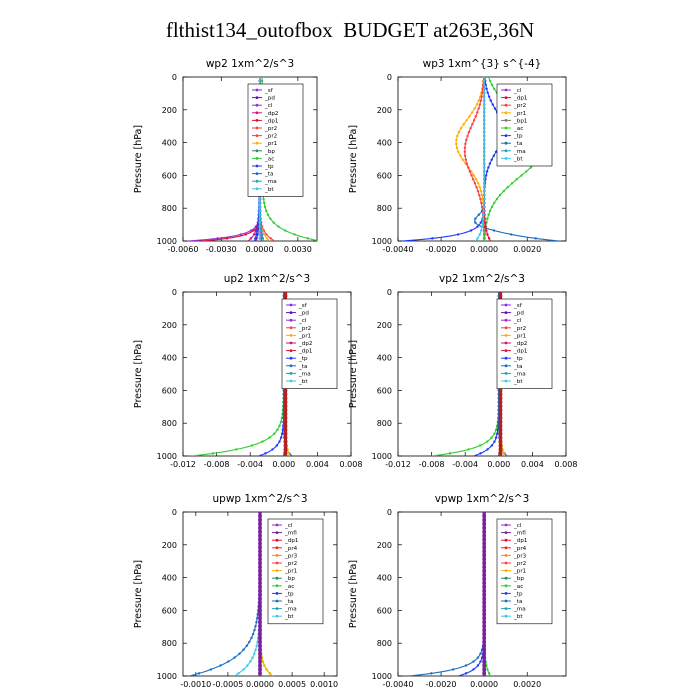 Image resolution: width=700 pixels, height=700 pixels. Describe the element at coordinates (292, 684) in the screenshot. I see `x-tick-label: 0.0005` at that location.